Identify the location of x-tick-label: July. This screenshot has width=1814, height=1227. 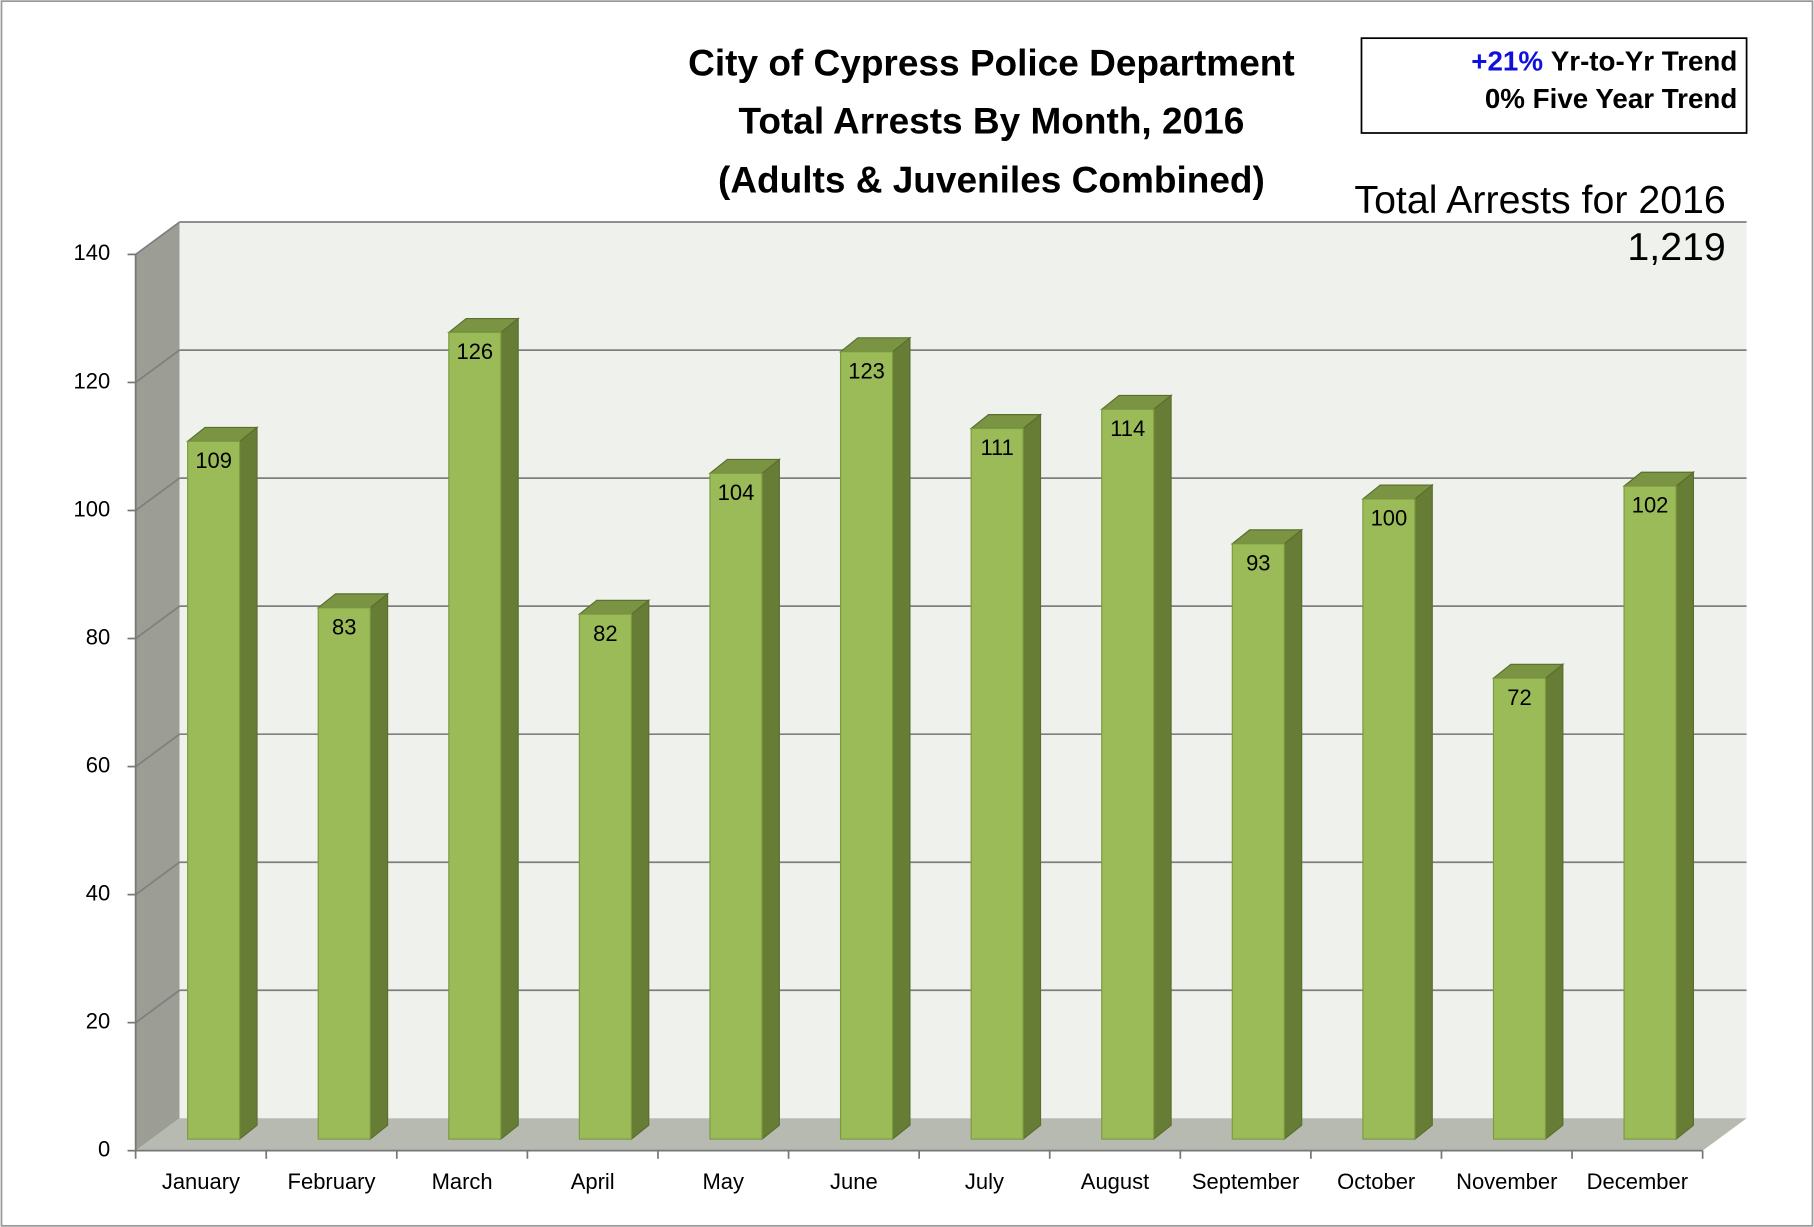
(984, 1181).